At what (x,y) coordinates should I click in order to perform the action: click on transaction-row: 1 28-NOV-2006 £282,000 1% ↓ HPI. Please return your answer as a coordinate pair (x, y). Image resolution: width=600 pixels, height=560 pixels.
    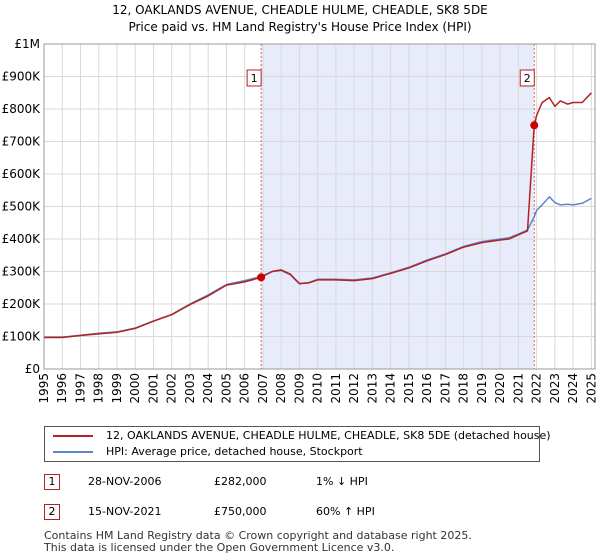
    Looking at the image, I should click on (244, 483).